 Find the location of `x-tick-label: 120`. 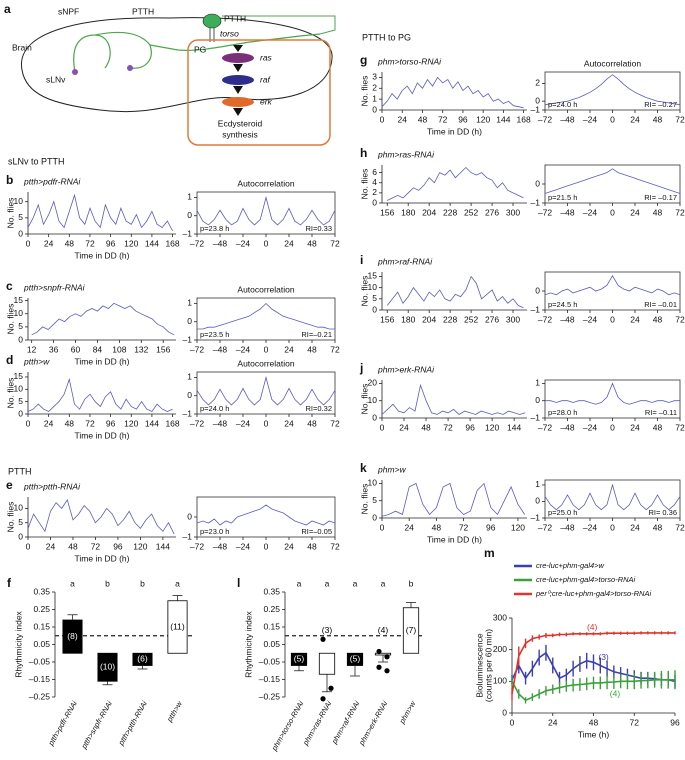

x-tick-label: 120 is located at coordinates (483, 119).